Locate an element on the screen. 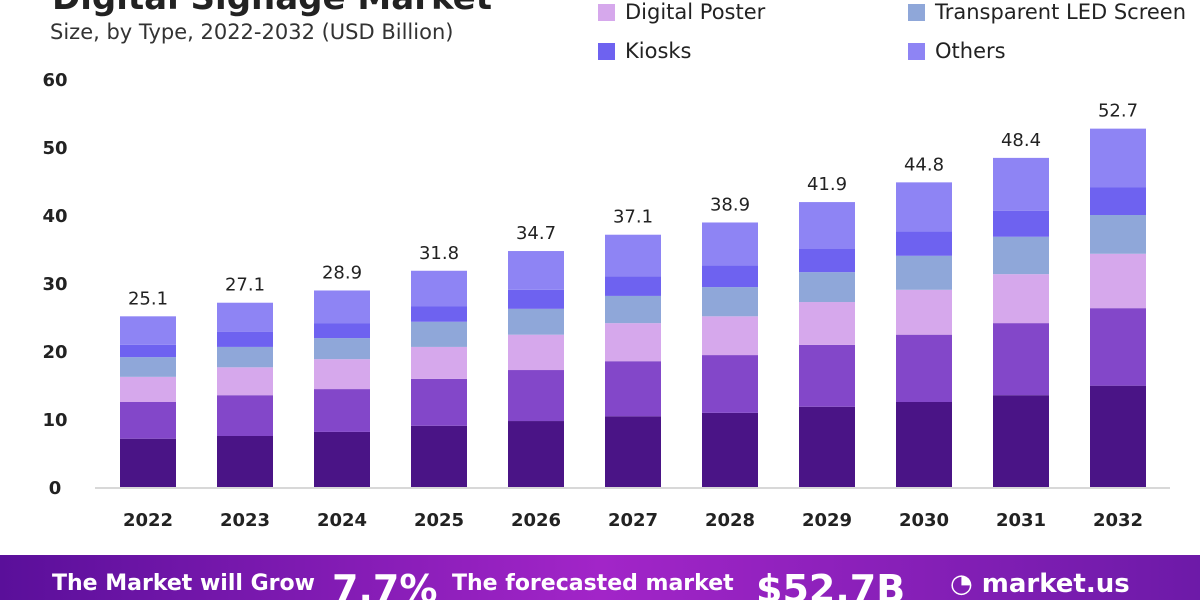  legend-others: Others is located at coordinates (957, 51).